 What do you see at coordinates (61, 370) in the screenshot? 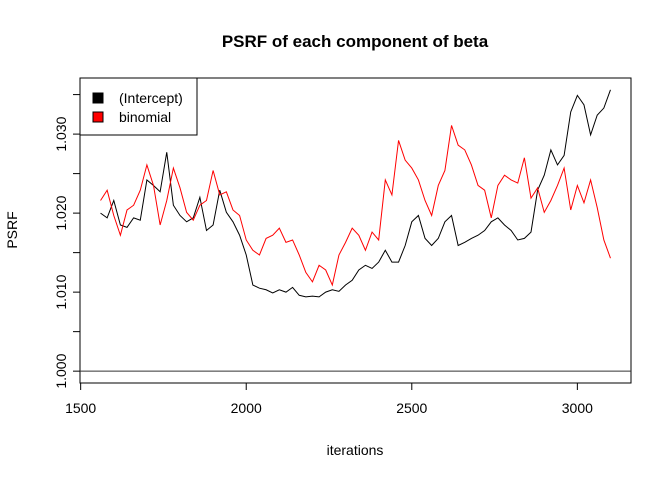
I see `y-tick-label: 1.000` at bounding box center [61, 370].